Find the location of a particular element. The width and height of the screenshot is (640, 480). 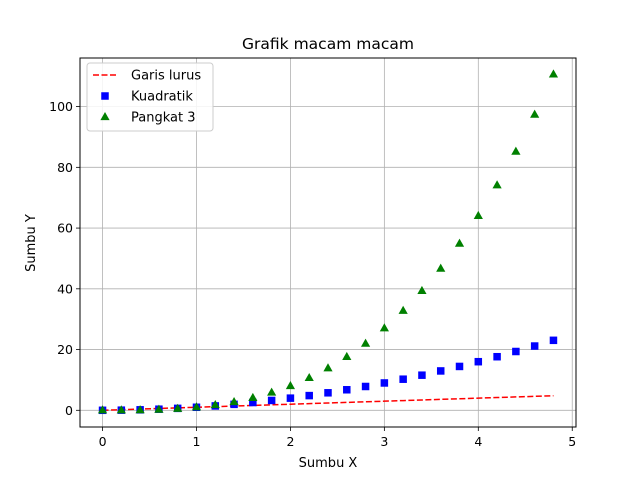

y-tick-label: 100 is located at coordinates (61, 106).